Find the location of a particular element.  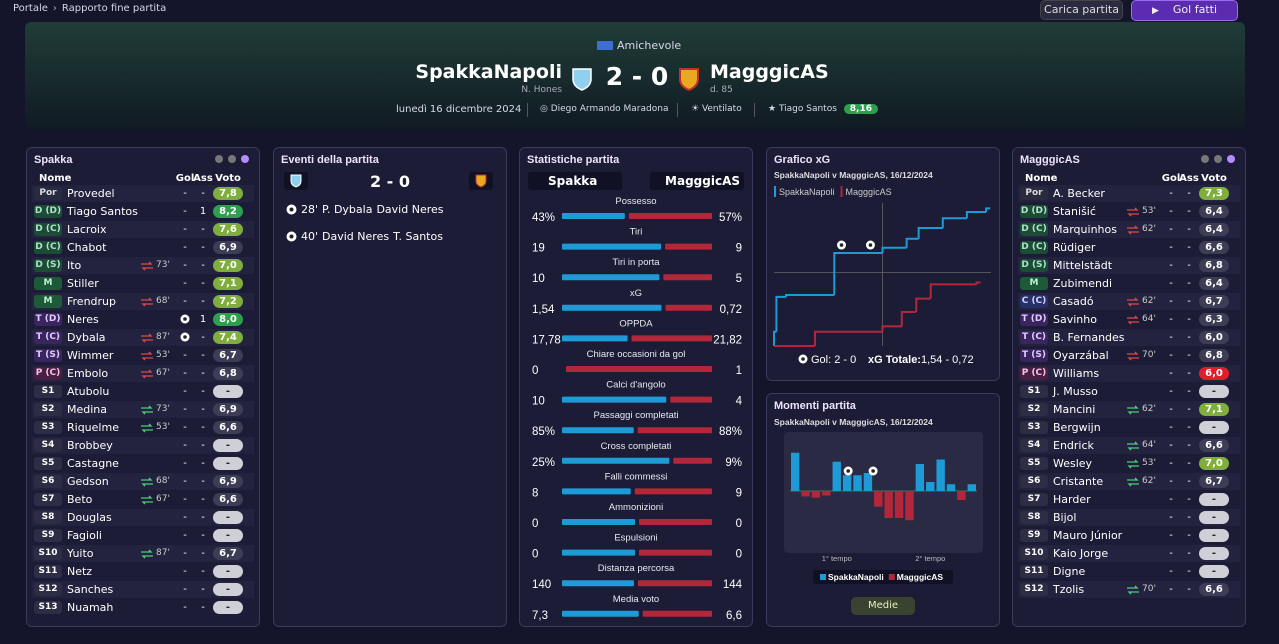

player-name: Stiller is located at coordinates (83, 283).